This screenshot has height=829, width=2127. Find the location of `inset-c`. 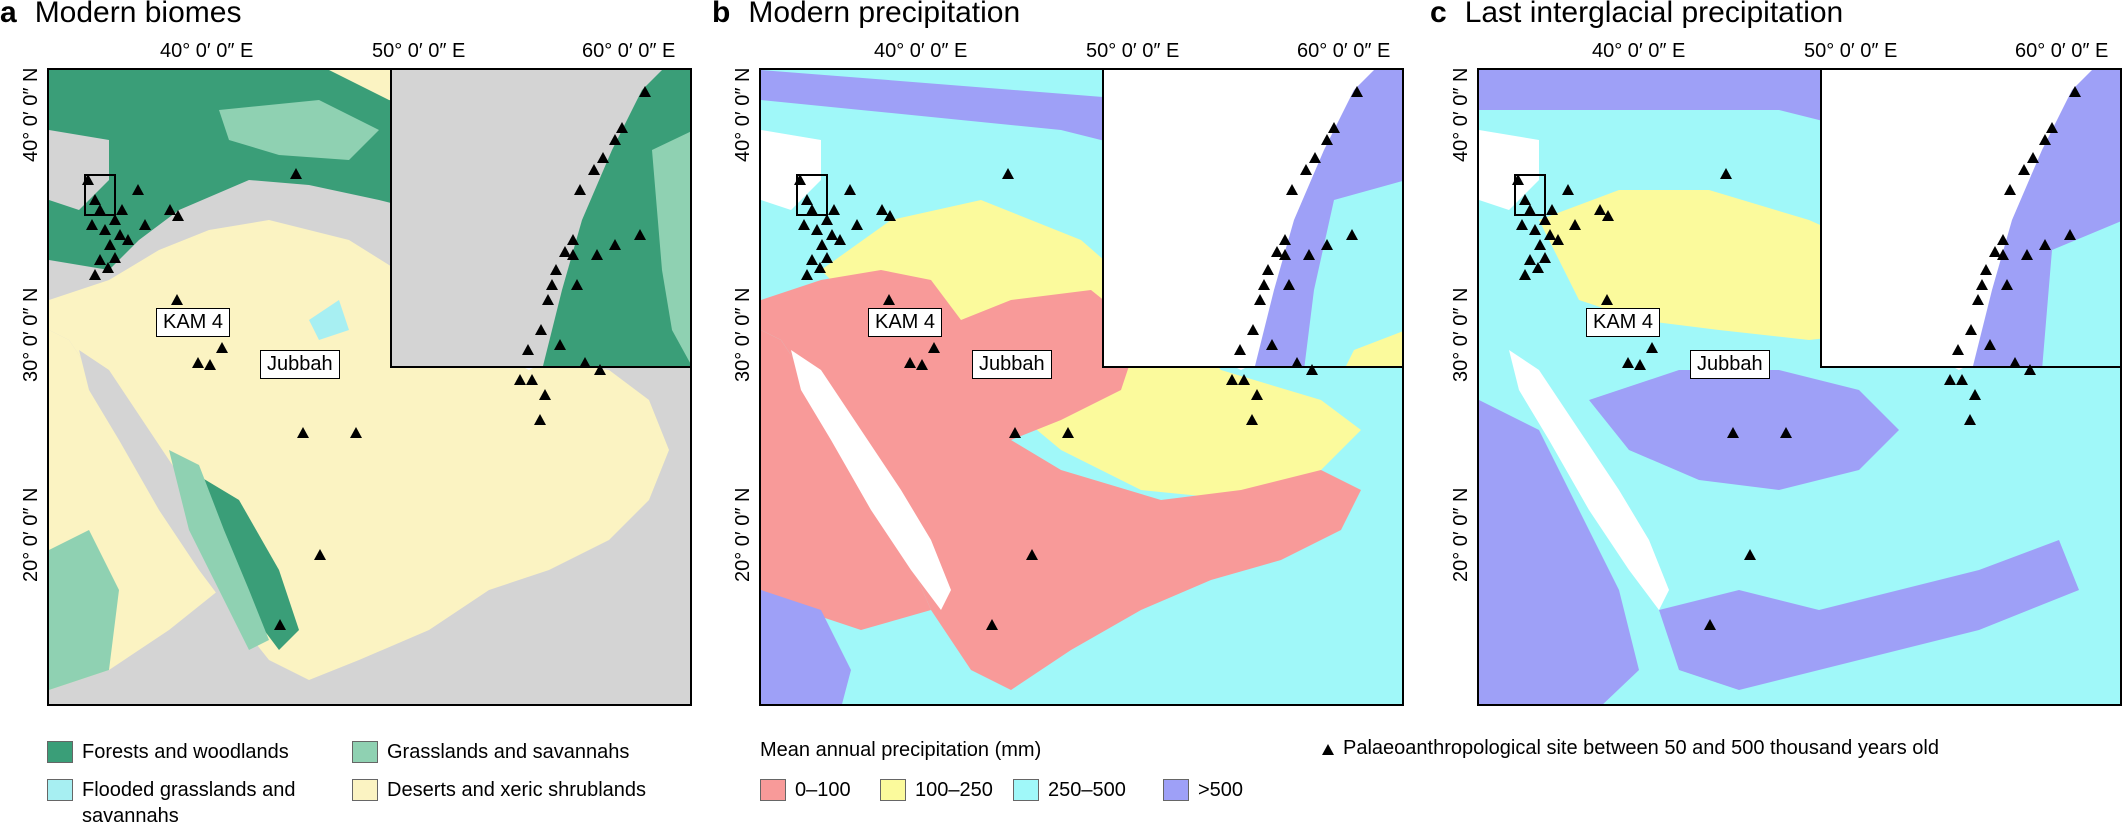

inset-c is located at coordinates (1971, 218).